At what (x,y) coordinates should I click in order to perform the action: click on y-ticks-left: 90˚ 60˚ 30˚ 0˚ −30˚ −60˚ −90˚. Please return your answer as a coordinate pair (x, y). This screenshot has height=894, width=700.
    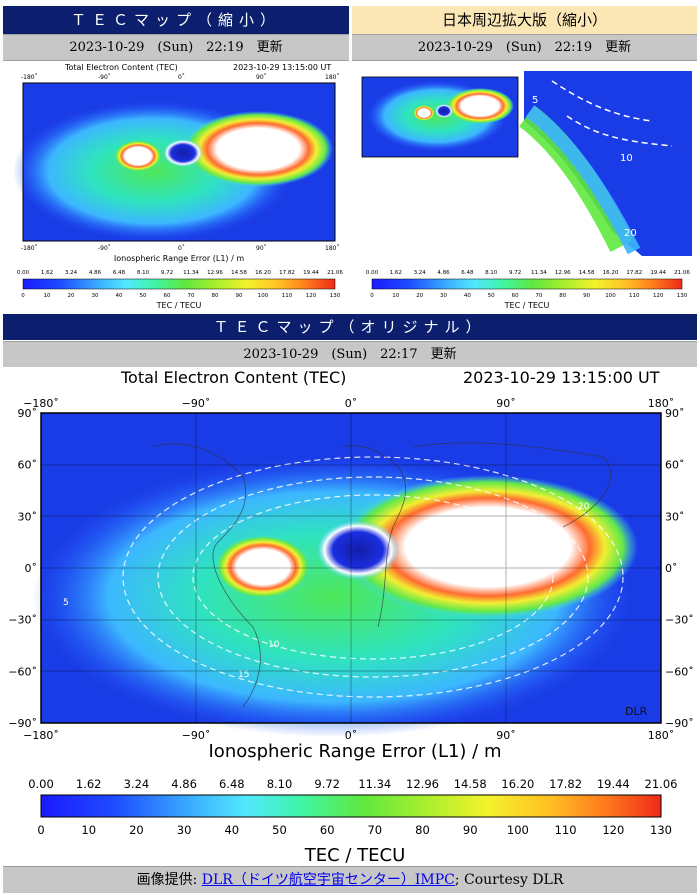
    Looking at the image, I should click on (22, 568).